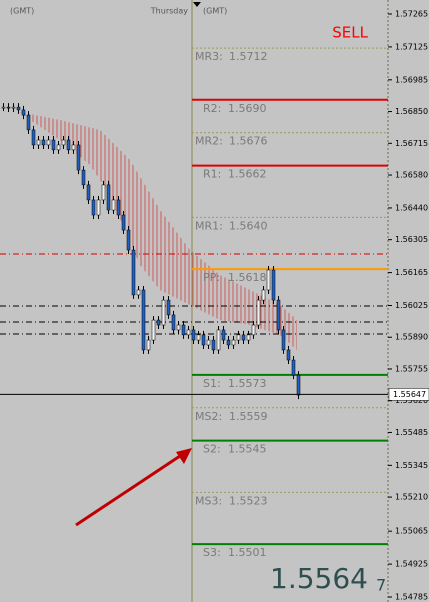  Describe the element at coordinates (408, 394) in the screenshot. I see `price-tag-box` at that location.